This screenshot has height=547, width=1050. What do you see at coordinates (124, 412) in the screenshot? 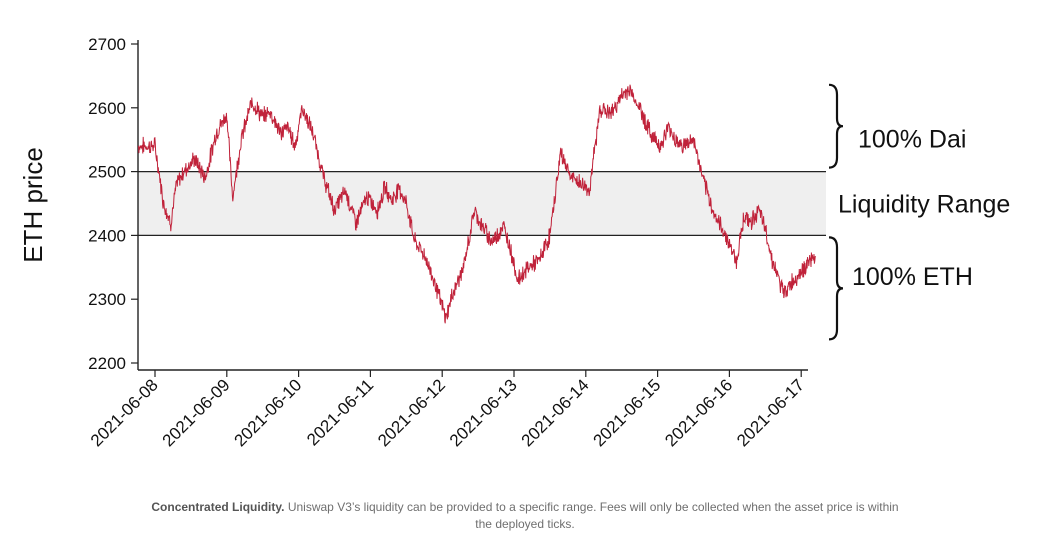
I see `x-tick-label: 2021-06-08` at bounding box center [124, 412].